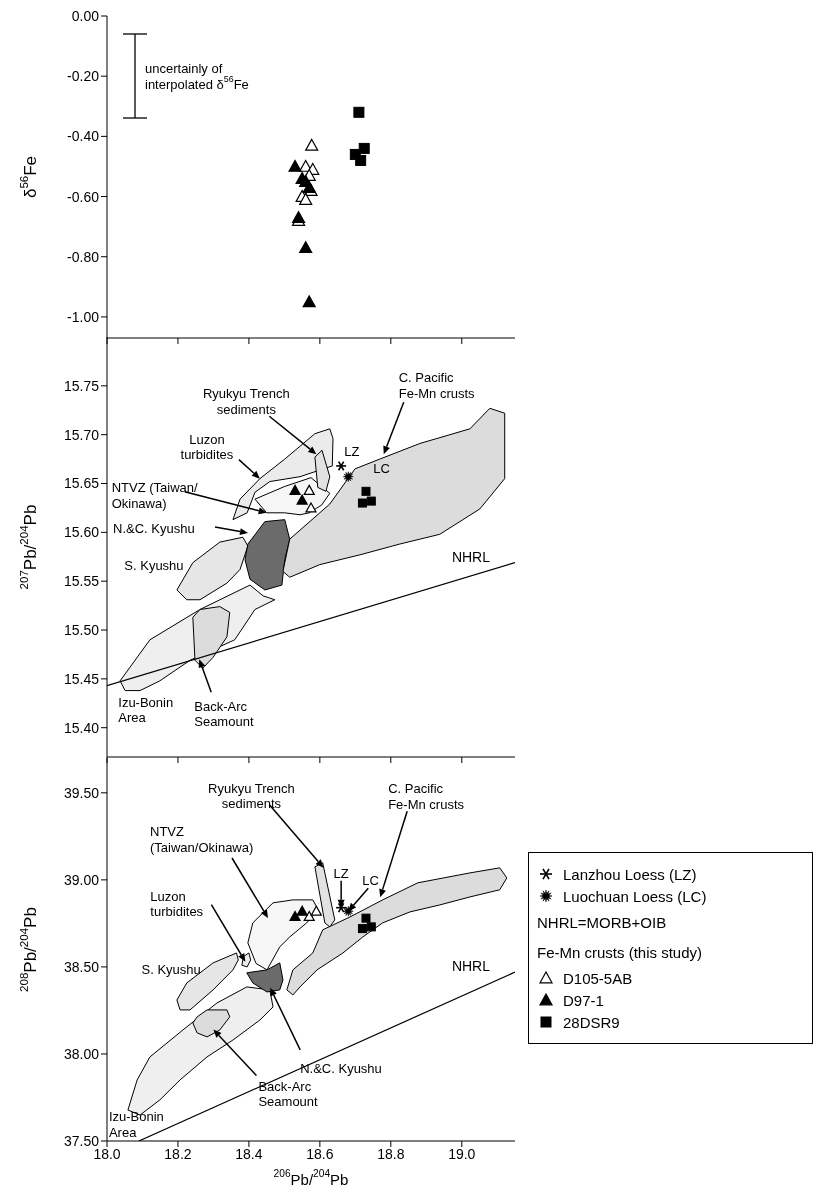 This screenshot has height=1202, width=818. Describe the element at coordinates (81, 581) in the screenshot. I see `y-tick-label: 15.55` at that location.